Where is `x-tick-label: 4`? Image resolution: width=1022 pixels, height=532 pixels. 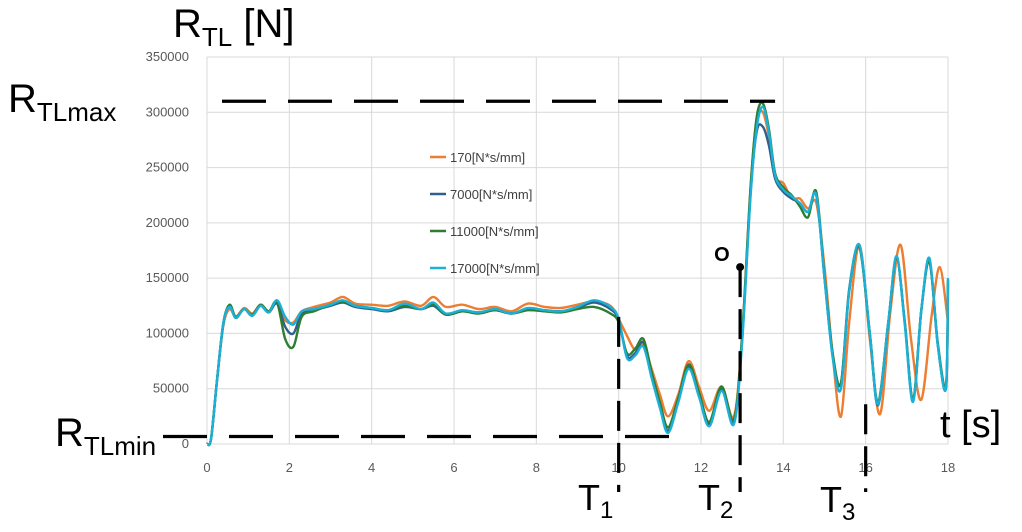
x-tick-label: 4 is located at coordinates (371, 467).